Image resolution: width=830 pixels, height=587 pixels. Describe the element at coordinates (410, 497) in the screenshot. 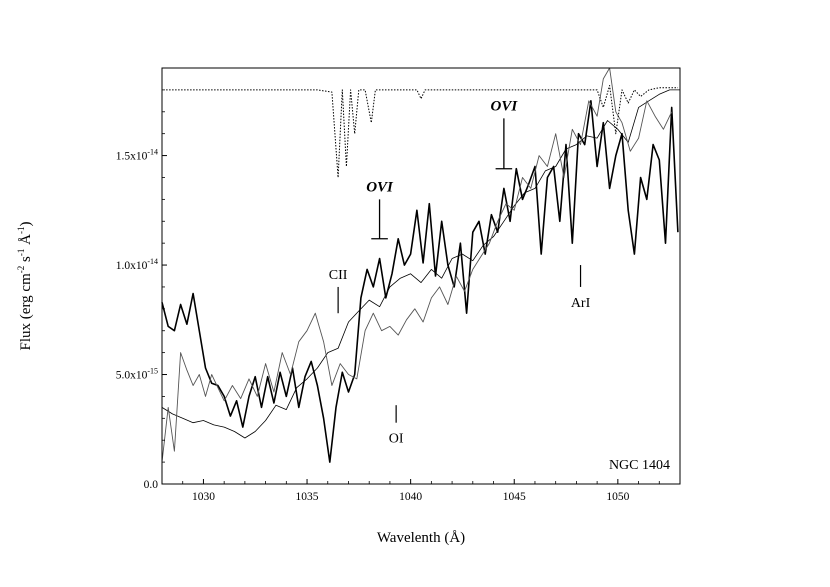

I see `x-tick-label: 1040` at that location.